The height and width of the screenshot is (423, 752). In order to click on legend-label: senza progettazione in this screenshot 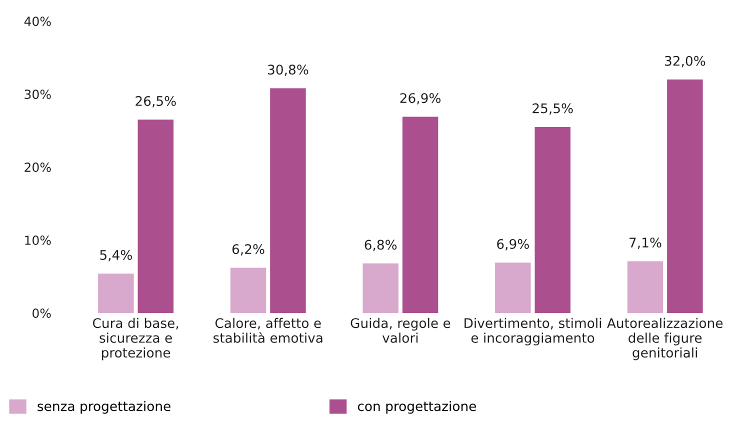, I will do `click(104, 407)`.